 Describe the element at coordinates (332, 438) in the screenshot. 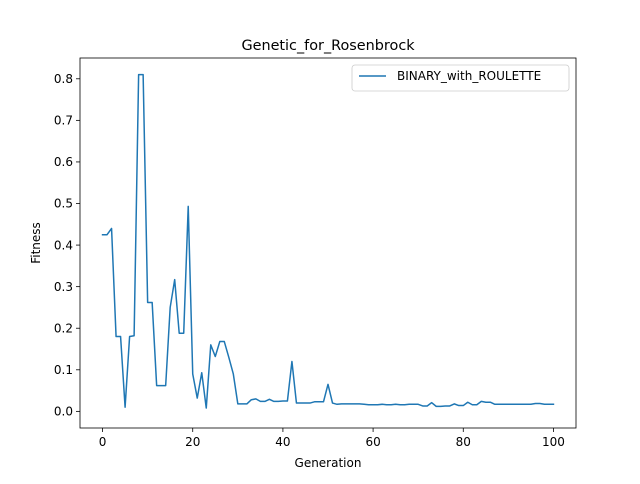

I see `x-axis-ticks: 0 20 40 60 80 100` at that location.